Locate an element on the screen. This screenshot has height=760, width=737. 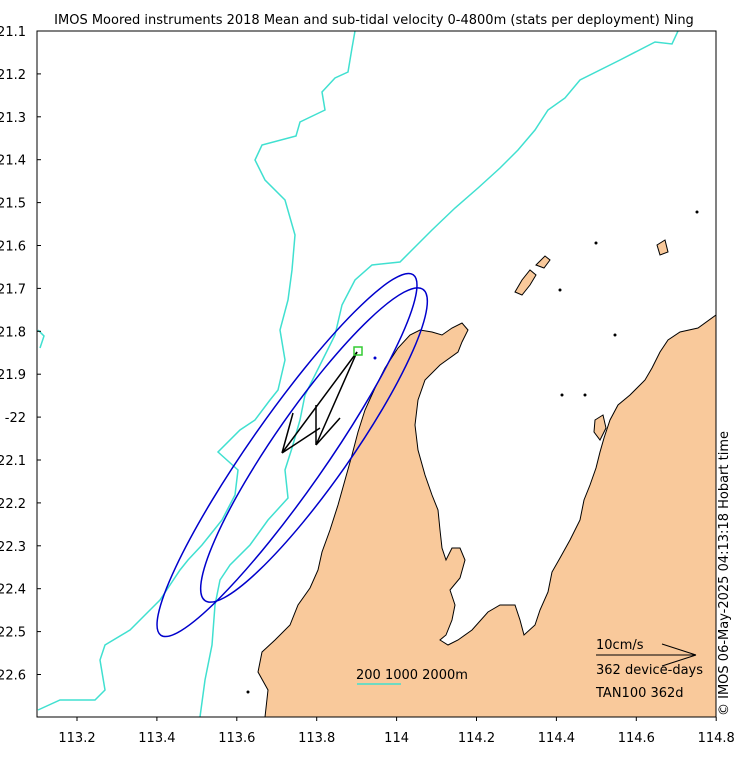
y-tick-label: 21.2 is located at coordinates (13, 75).